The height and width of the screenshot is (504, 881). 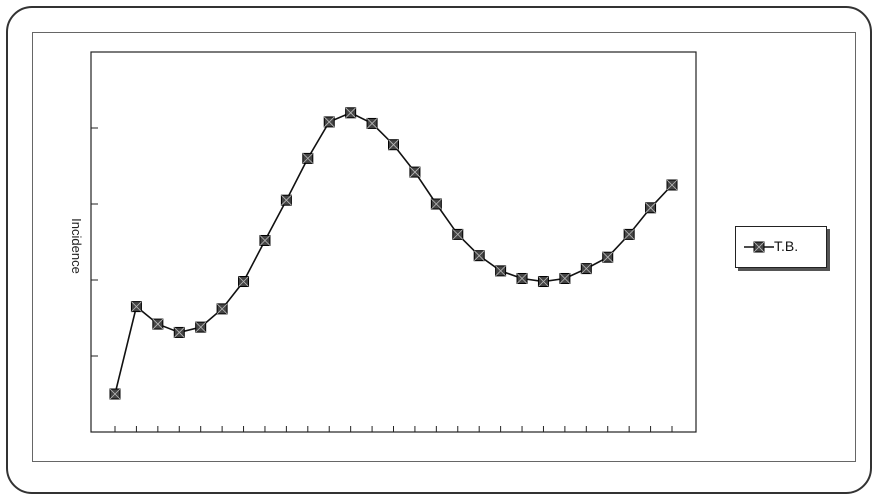 What do you see at coordinates (759, 247) in the screenshot?
I see `legend-marker-icon` at bounding box center [759, 247].